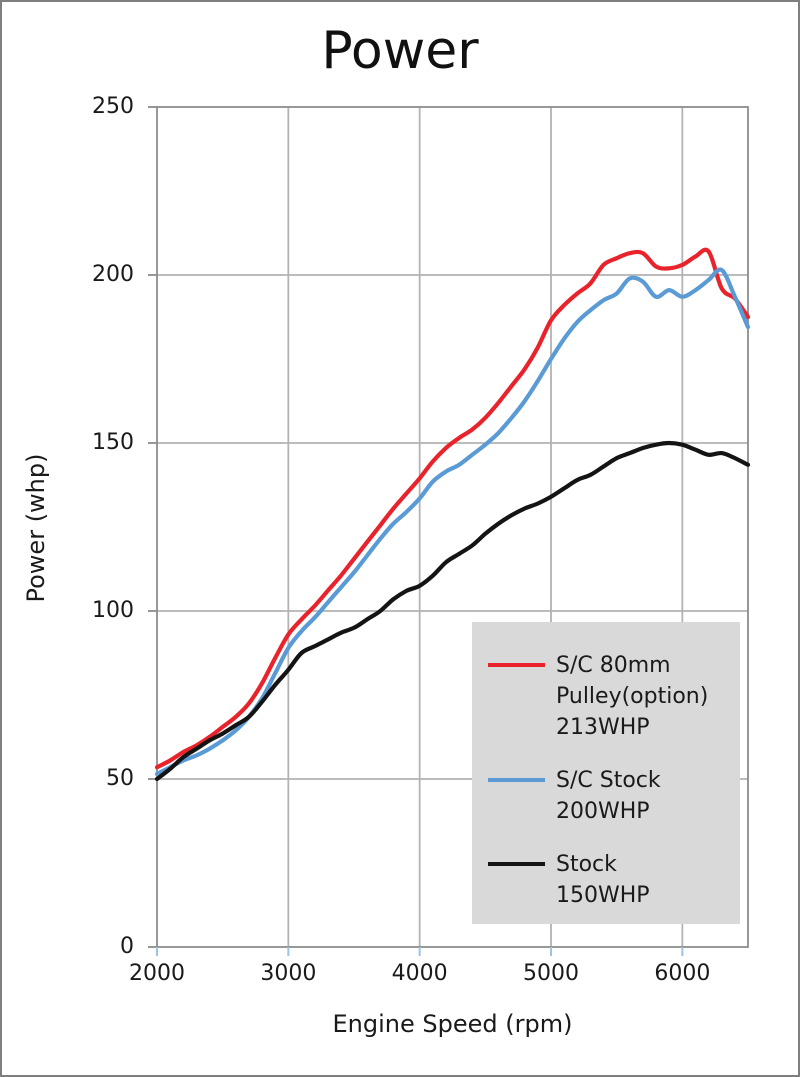 This screenshot has width=800, height=1077. I want to click on x-tick-label: 2000, so click(157, 973).